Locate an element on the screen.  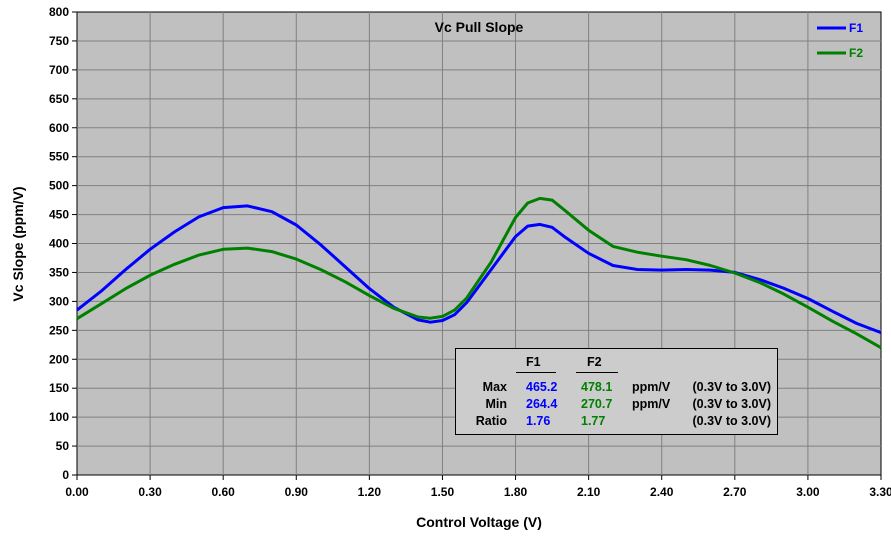
x-axis-title: Control Voltage (V) is located at coordinates (479, 522).